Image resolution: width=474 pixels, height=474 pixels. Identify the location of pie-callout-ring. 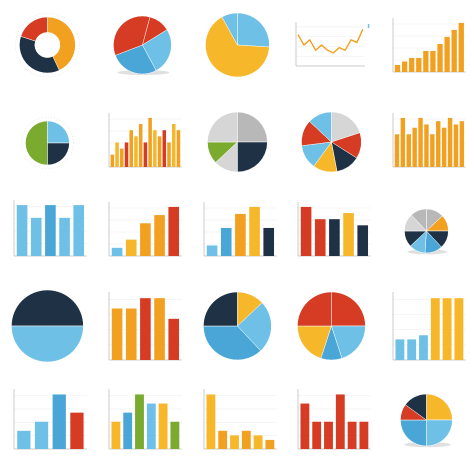
(47, 45).